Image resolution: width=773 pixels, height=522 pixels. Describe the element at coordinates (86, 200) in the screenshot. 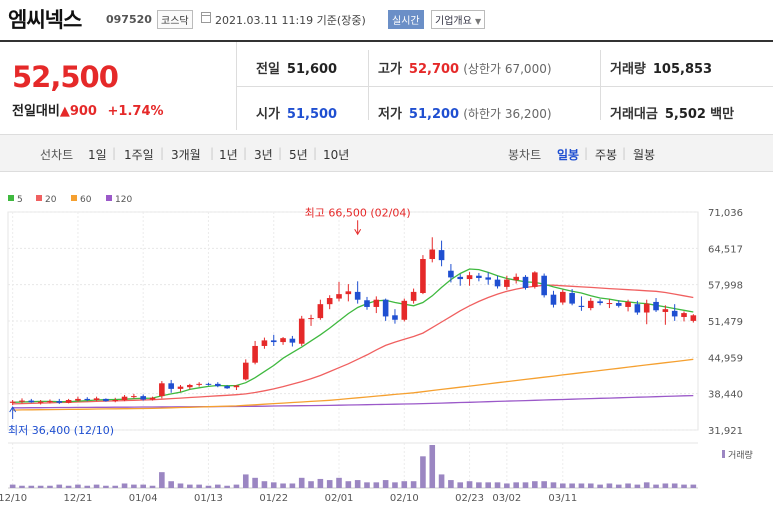

I see `legend-label: 60` at that location.